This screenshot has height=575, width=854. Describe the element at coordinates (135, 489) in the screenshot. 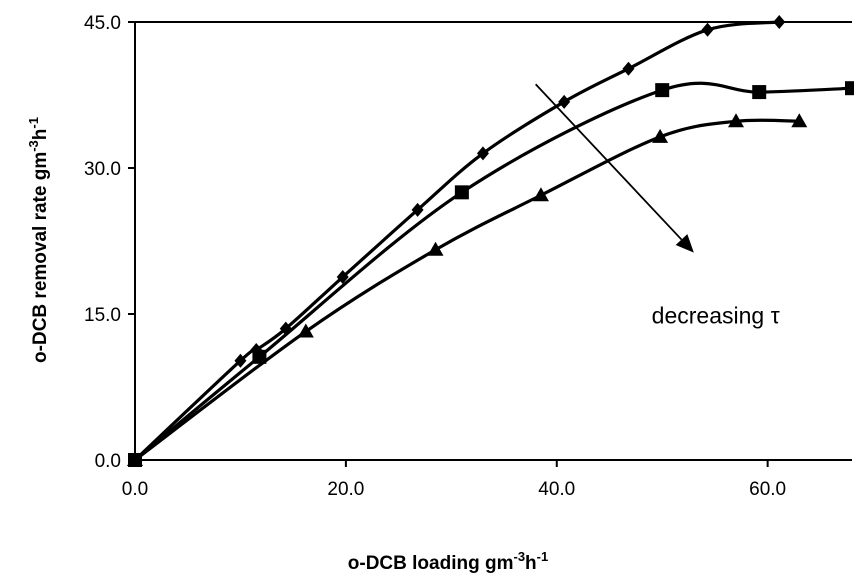

I see `x-tick-label: 0.0` at that location.